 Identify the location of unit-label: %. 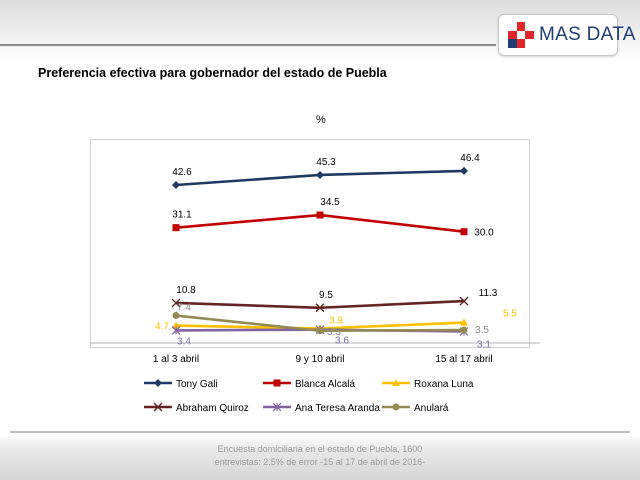
(321, 120).